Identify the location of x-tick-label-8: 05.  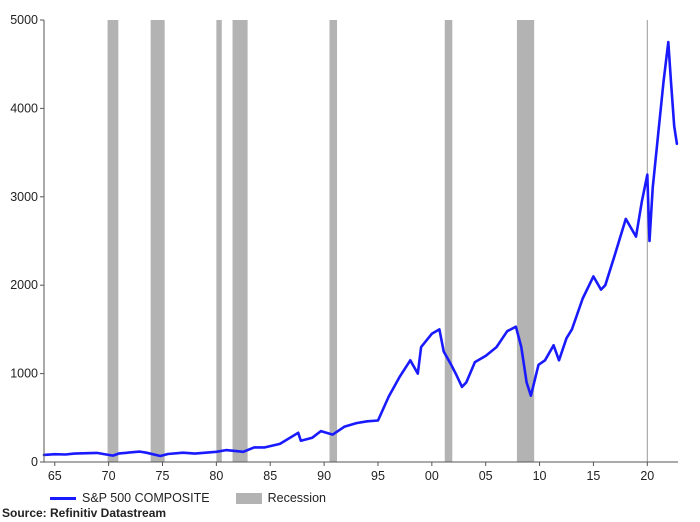
(486, 476).